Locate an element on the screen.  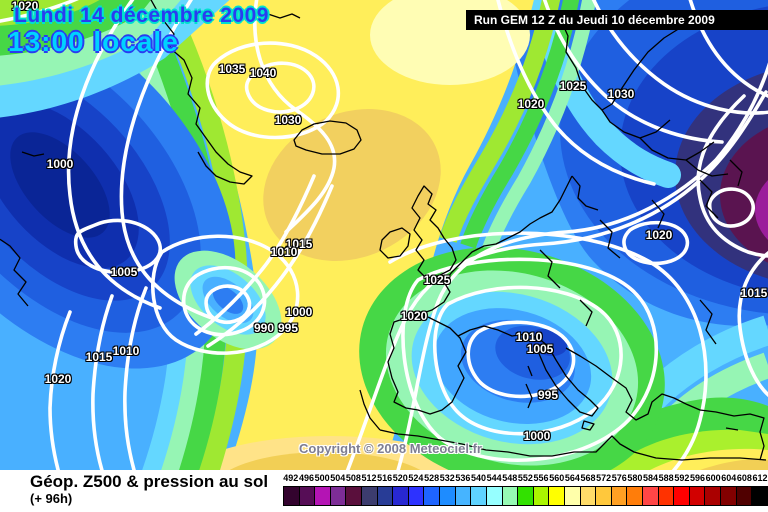
legend-color-bar is located at coordinates (525, 496).